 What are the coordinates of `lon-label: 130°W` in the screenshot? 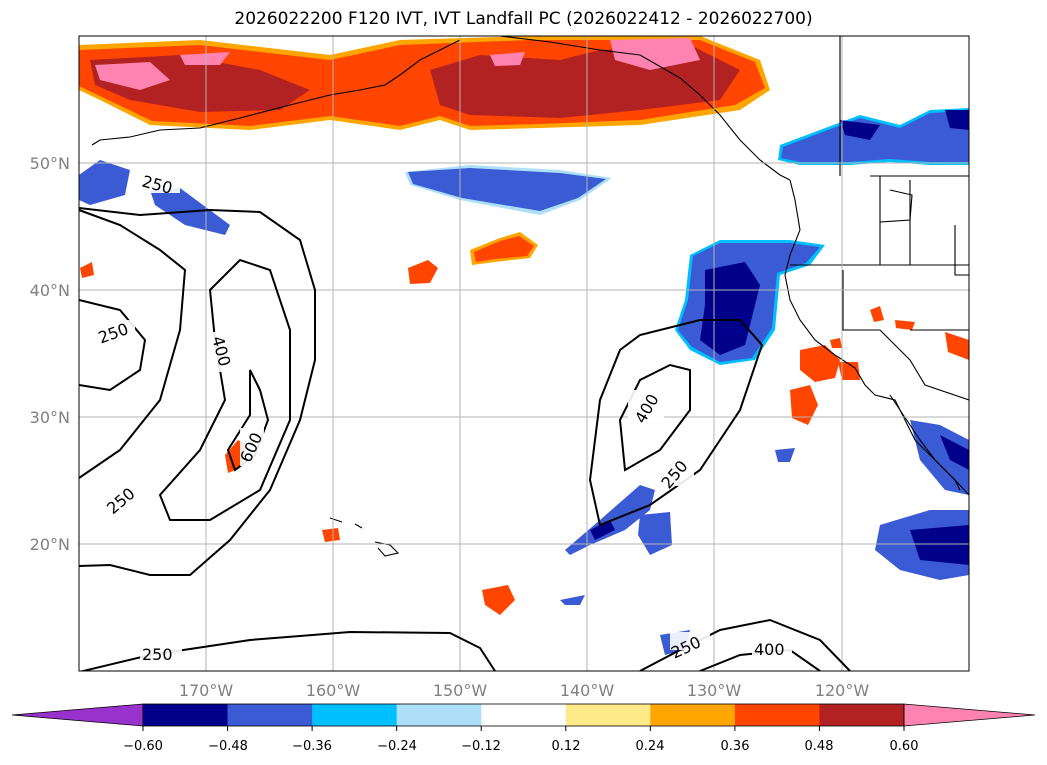 It's located at (714, 690).